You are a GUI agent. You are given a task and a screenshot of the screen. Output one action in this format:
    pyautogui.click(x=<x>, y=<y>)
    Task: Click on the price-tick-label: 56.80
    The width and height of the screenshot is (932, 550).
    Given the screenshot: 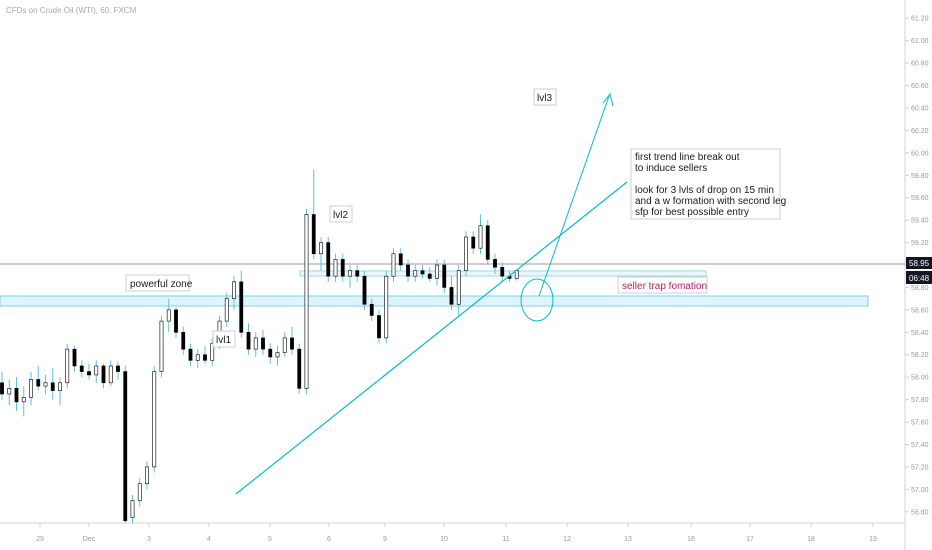 What is the action you would take?
    pyautogui.click(x=920, y=512)
    